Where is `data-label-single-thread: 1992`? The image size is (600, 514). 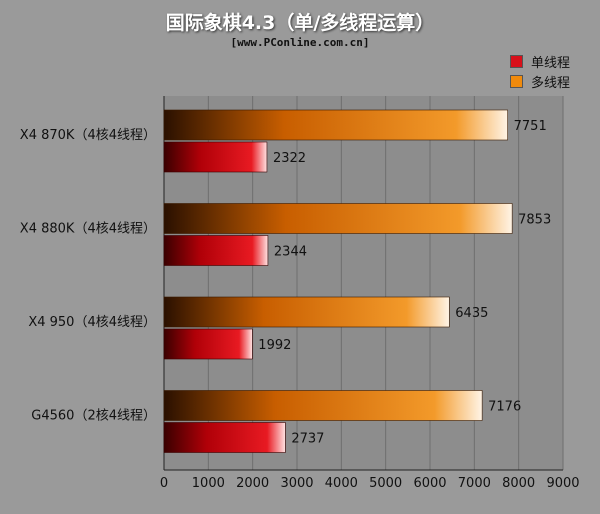
data-label-single-thread: 1992 is located at coordinates (274, 345).